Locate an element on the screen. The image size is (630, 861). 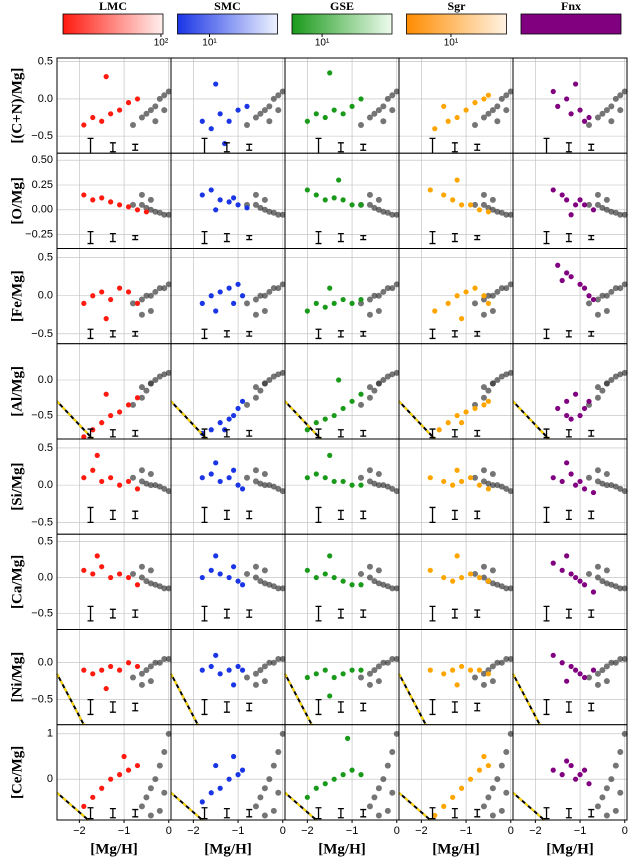
colorbar-label: Fnx is located at coordinates (571, 6).